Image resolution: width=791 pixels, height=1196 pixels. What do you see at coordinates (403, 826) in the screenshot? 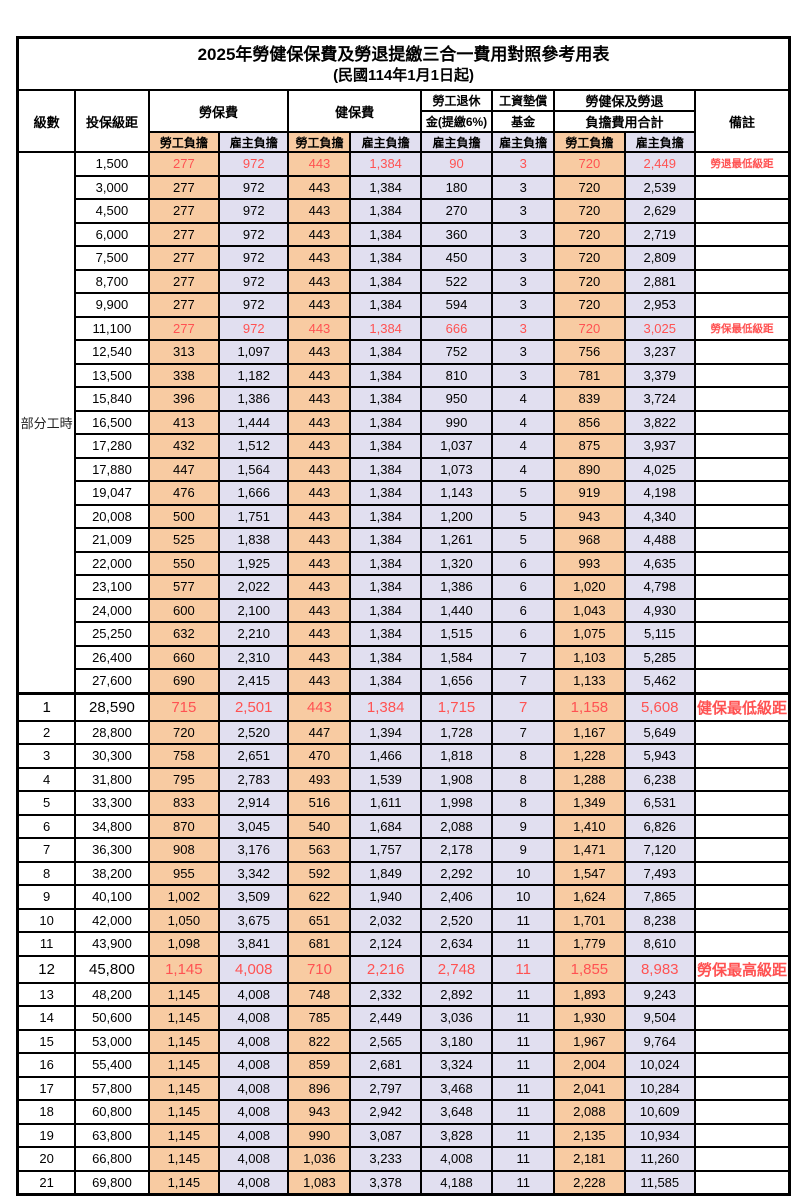
I see `table-row: 6 34,800 870 3,045 540 1,684 2,088 9 1,410 6,826` at bounding box center [403, 826].